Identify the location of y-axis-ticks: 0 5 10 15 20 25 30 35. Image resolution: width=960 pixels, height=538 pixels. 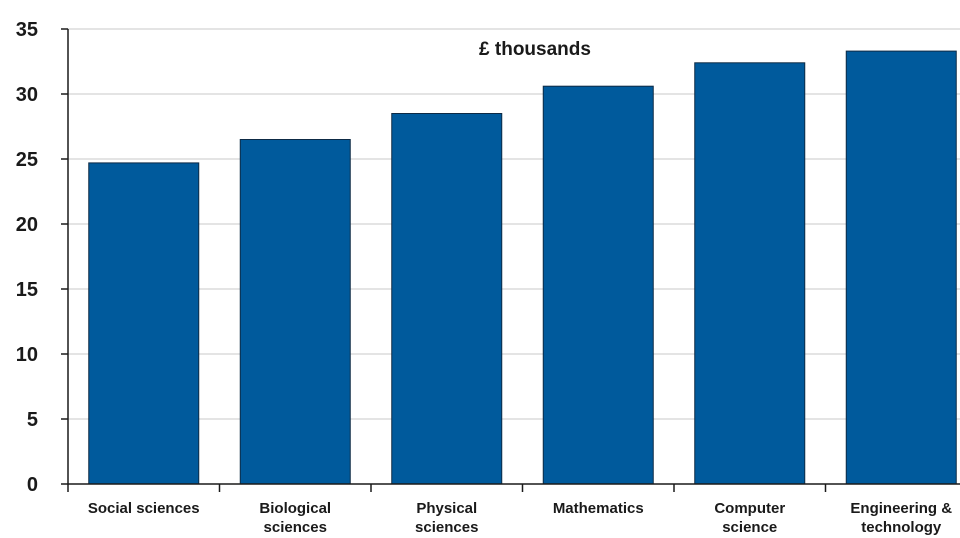
(42, 257).